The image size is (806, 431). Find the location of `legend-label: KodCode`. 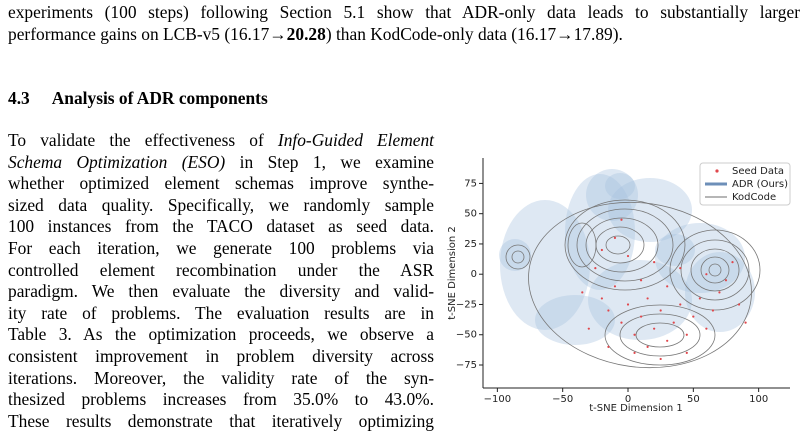

legend-label: KodCode is located at coordinates (754, 197).